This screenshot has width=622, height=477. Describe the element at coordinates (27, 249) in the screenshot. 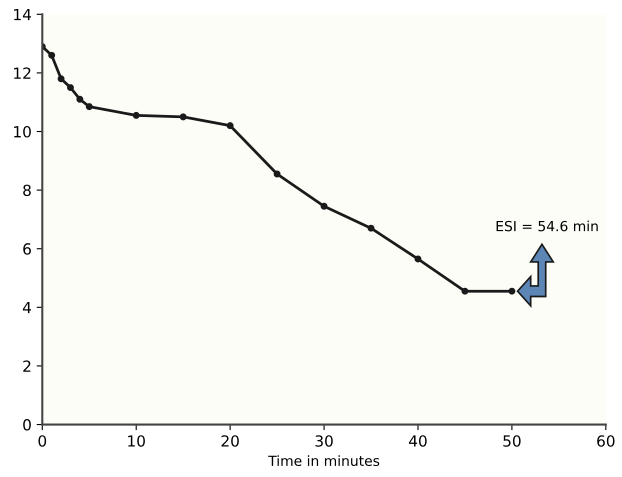

I see `y-tick-label: 6` at that location.